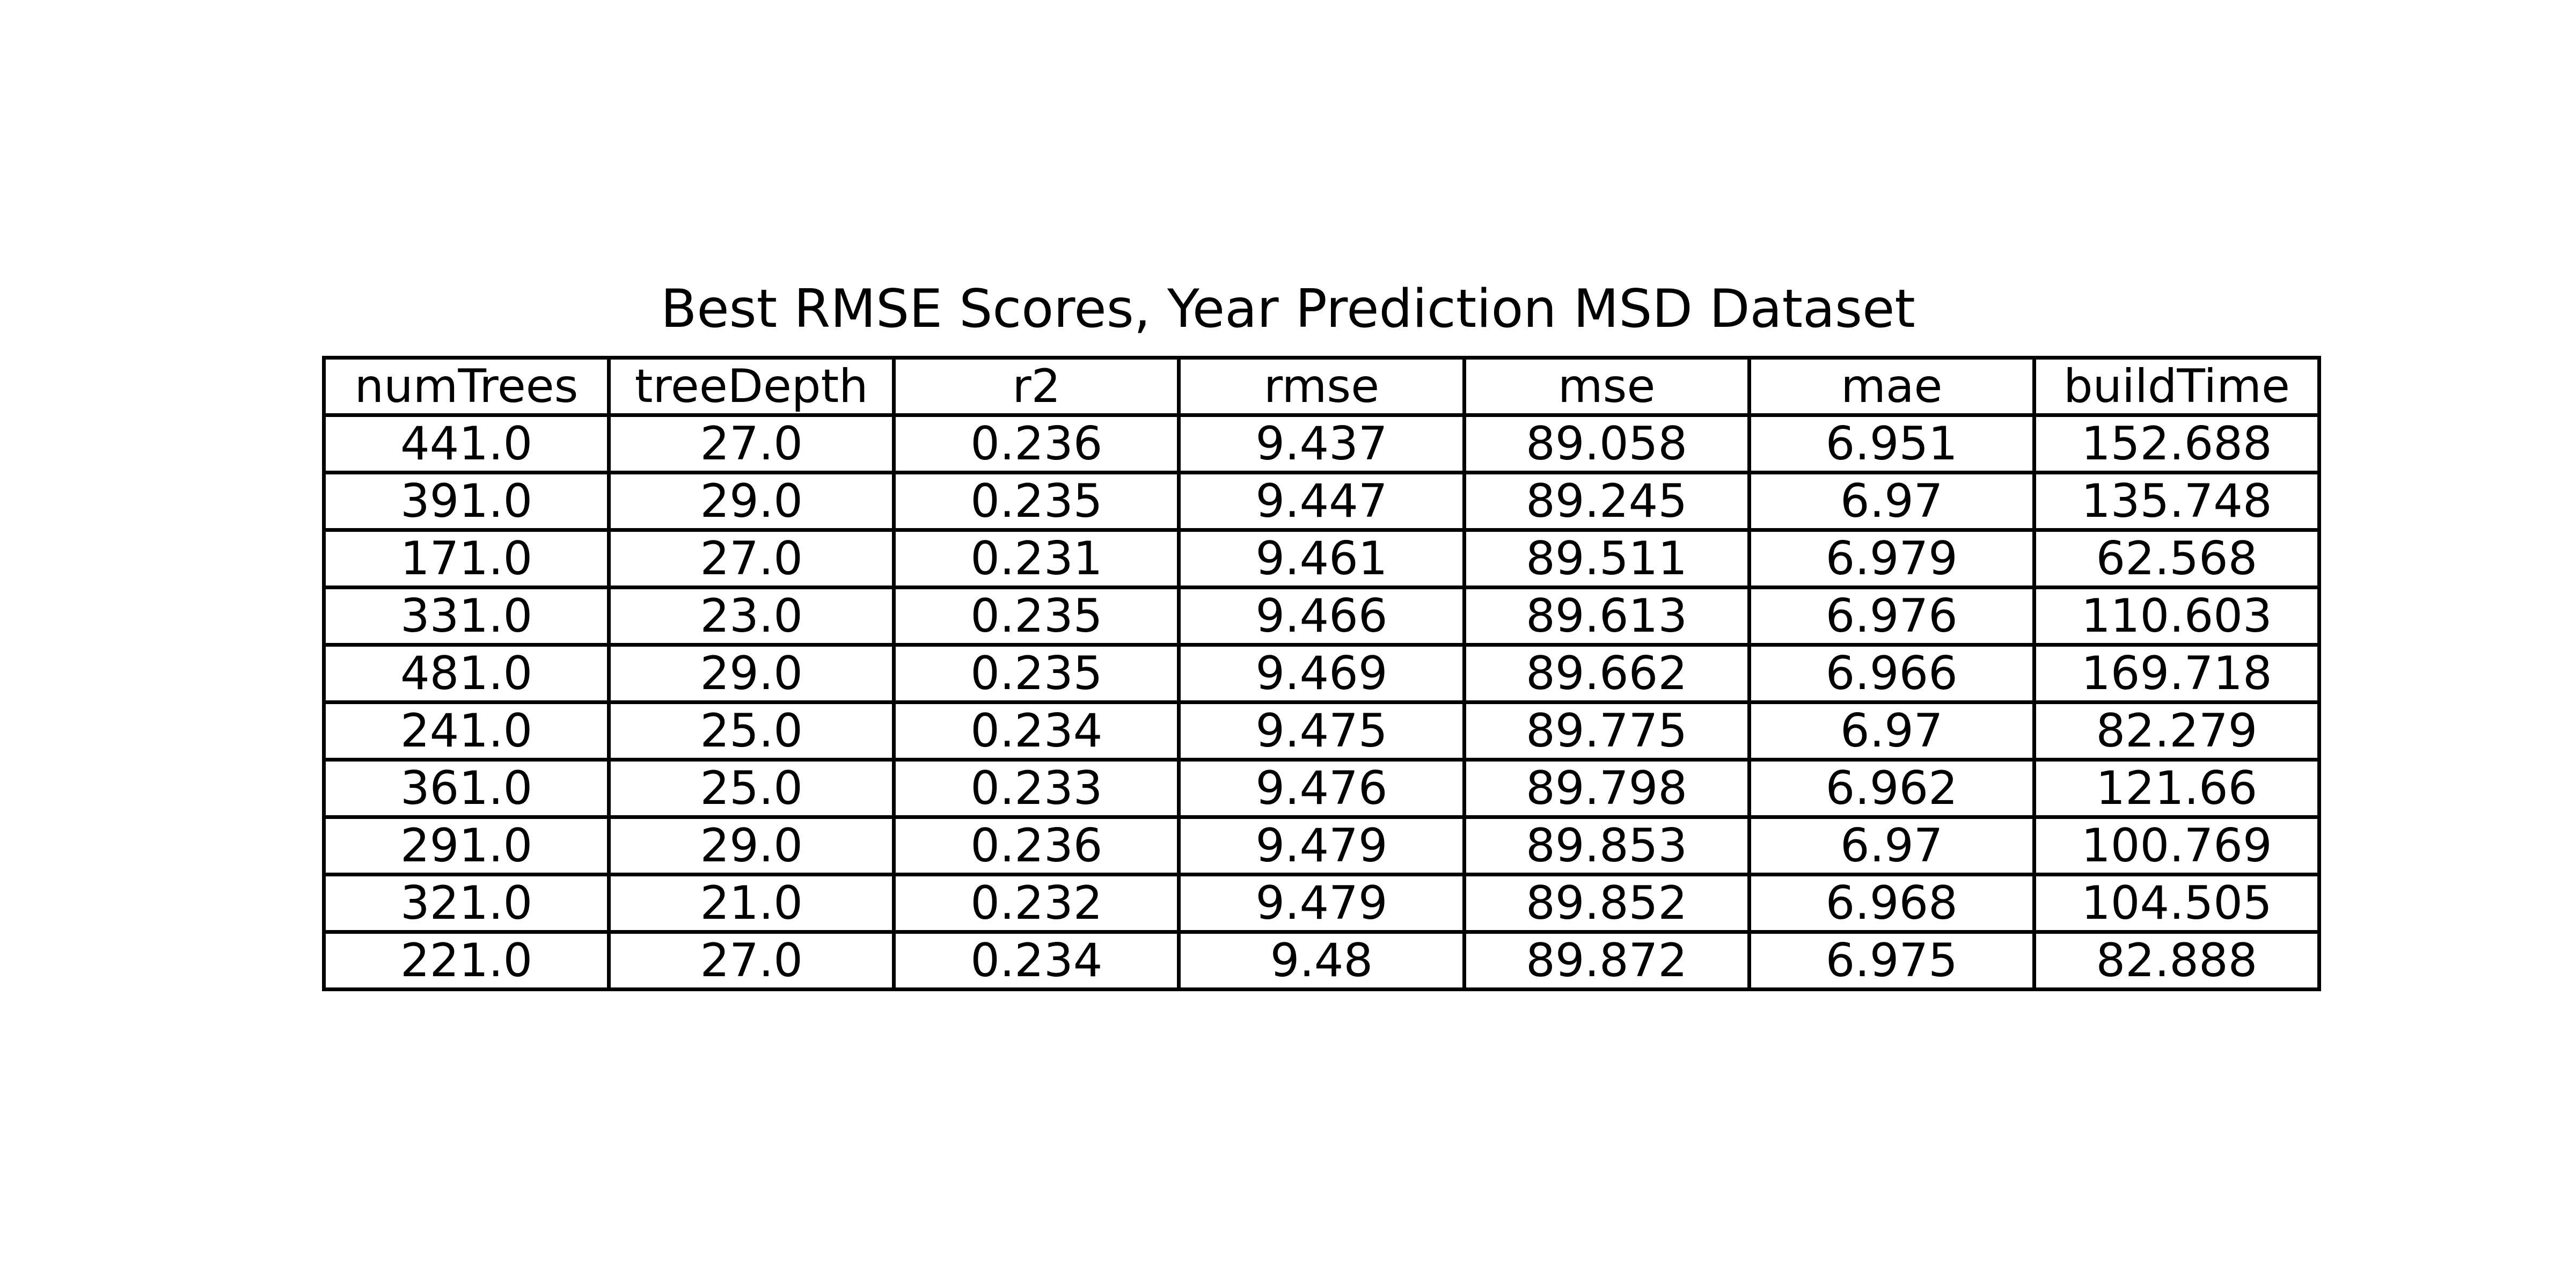 The image size is (2576, 1288). I want to click on table-cell-numtrees: 291.0, so click(466, 845).